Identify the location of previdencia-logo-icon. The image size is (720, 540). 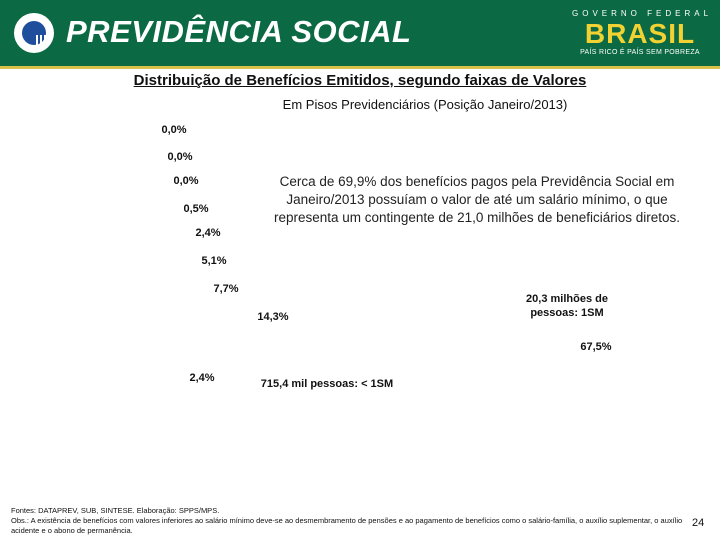
(34, 33).